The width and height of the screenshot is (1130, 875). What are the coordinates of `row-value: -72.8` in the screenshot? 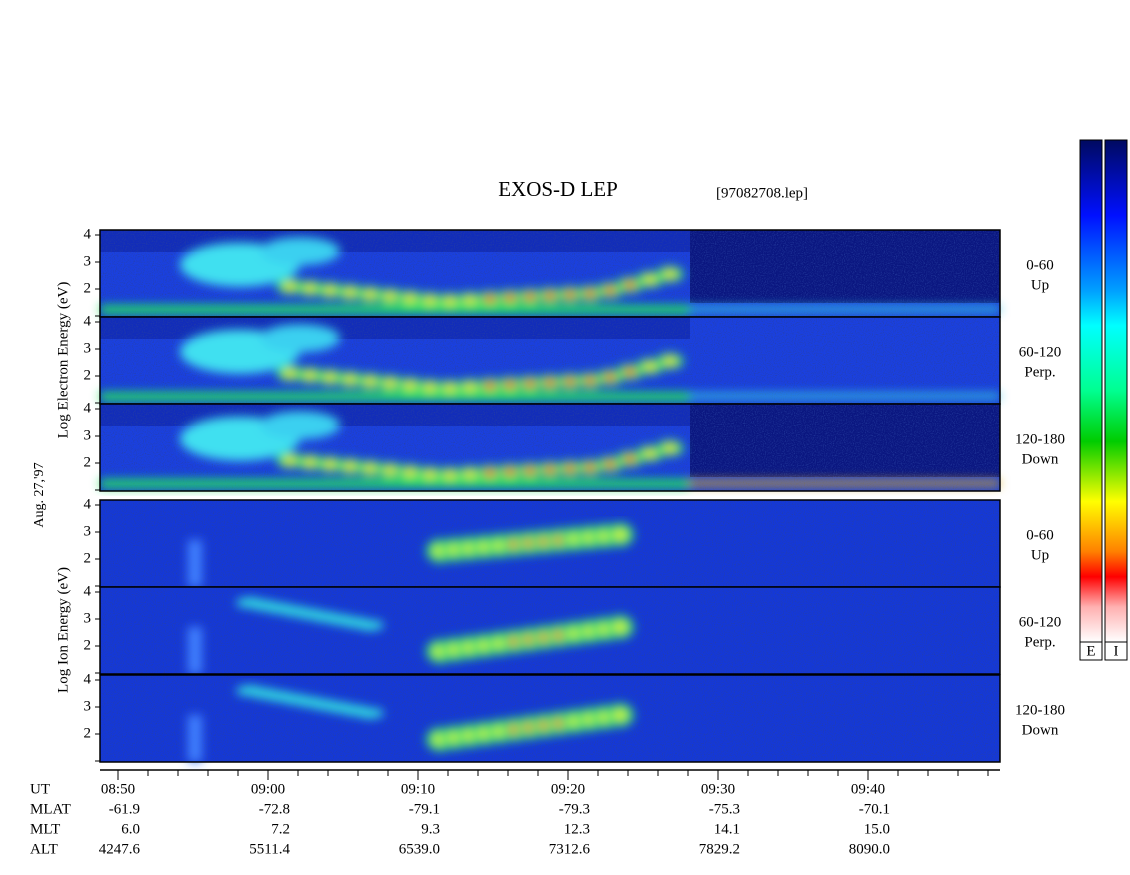 It's located at (274, 809).